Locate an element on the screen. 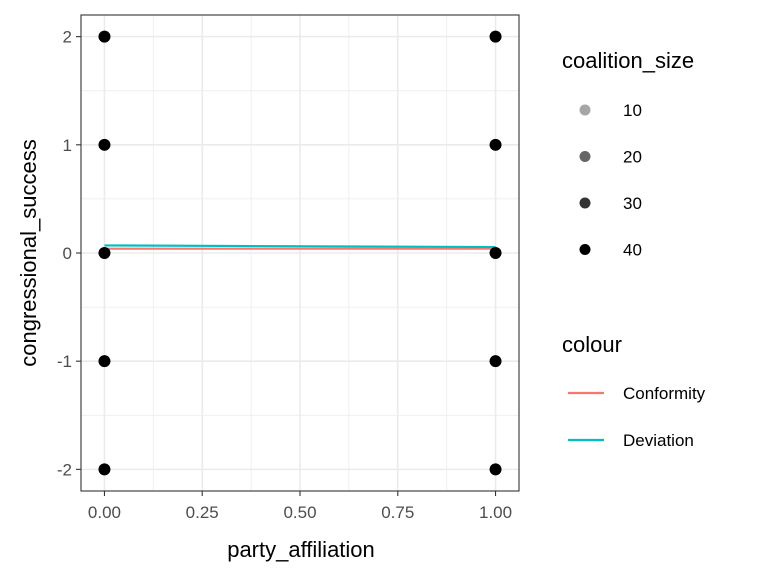  trend-line-deviation is located at coordinates (300, 246).